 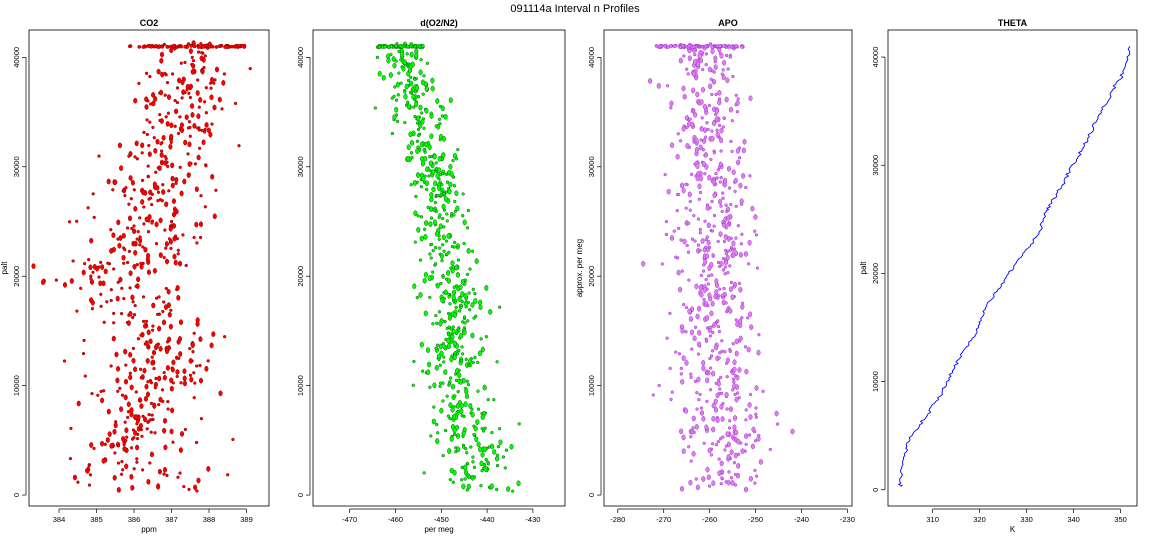 I want to click on x-tick-label: -450, so click(x=441, y=519).